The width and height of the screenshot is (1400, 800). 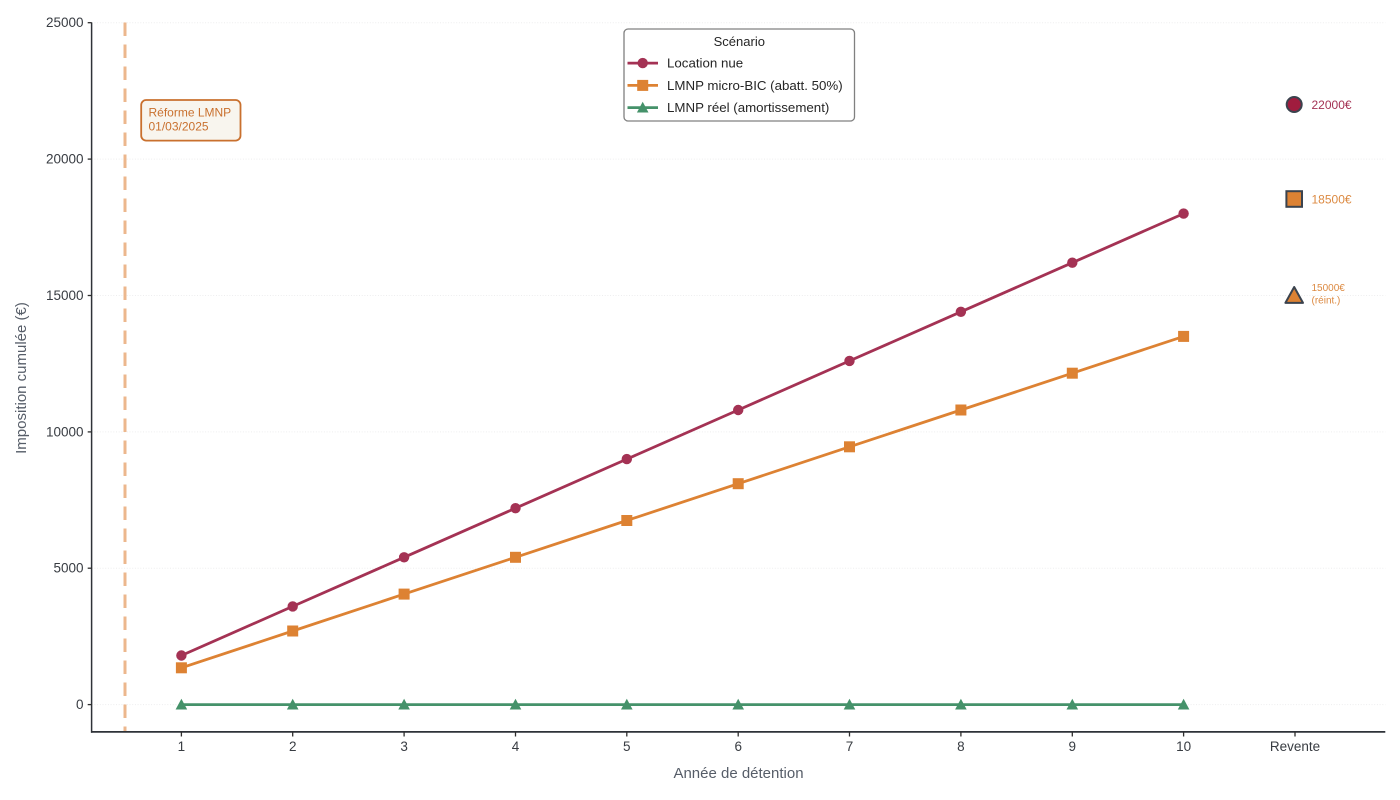 What do you see at coordinates (179, 127) in the screenshot?
I see `svg-text: 01/03/2025` at bounding box center [179, 127].